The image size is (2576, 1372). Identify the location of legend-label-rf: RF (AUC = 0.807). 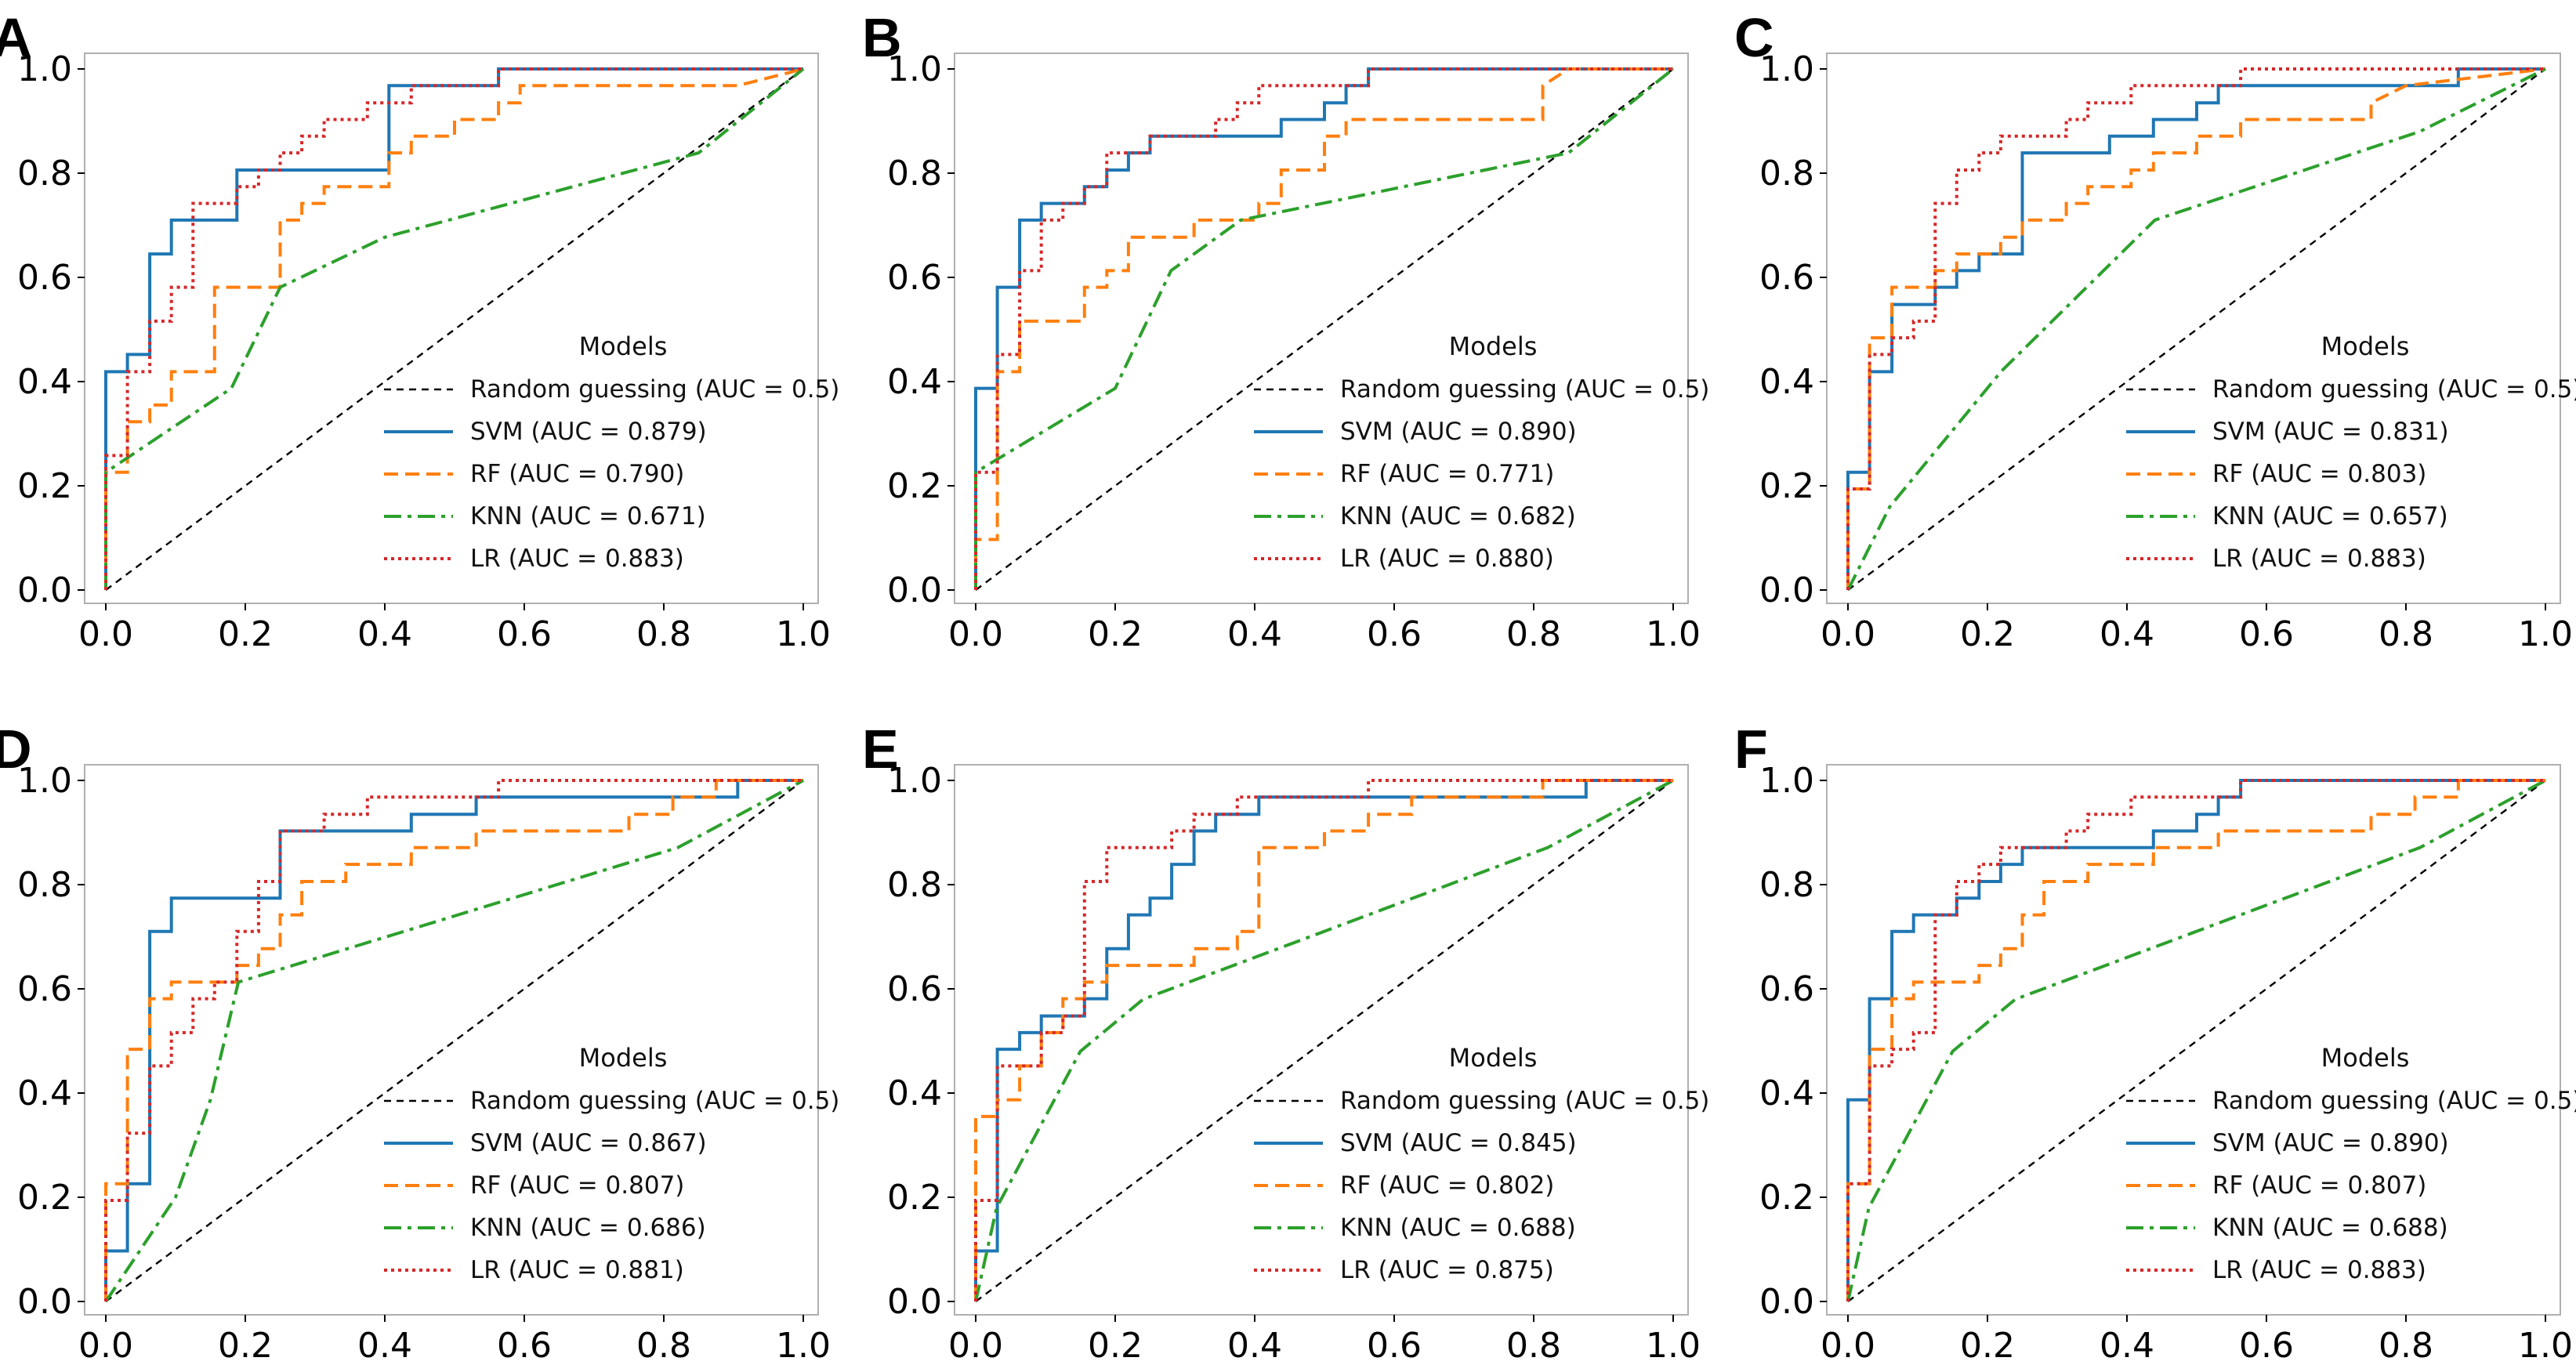
(577, 1185).